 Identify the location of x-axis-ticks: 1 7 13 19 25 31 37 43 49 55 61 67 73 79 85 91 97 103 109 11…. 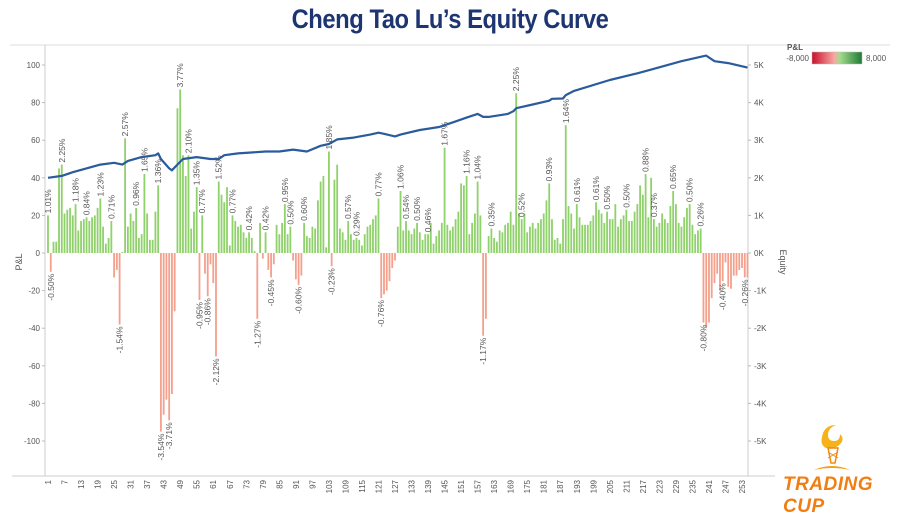
(395, 486).